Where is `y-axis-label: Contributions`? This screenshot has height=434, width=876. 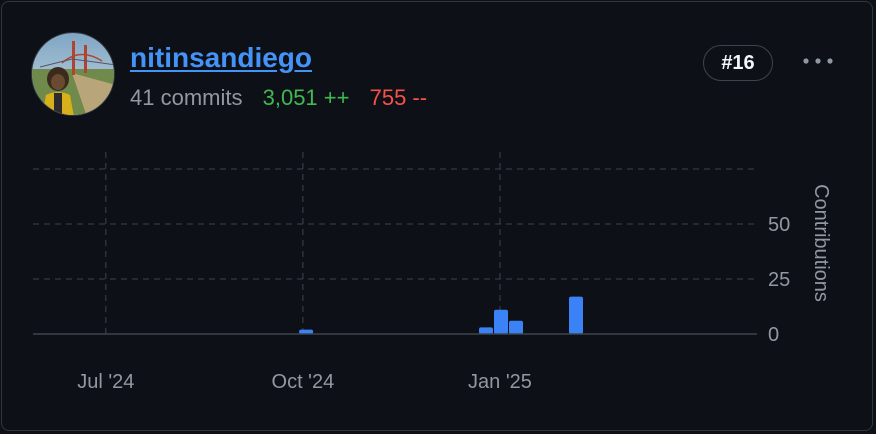 y-axis-label: Contributions is located at coordinates (821, 243).